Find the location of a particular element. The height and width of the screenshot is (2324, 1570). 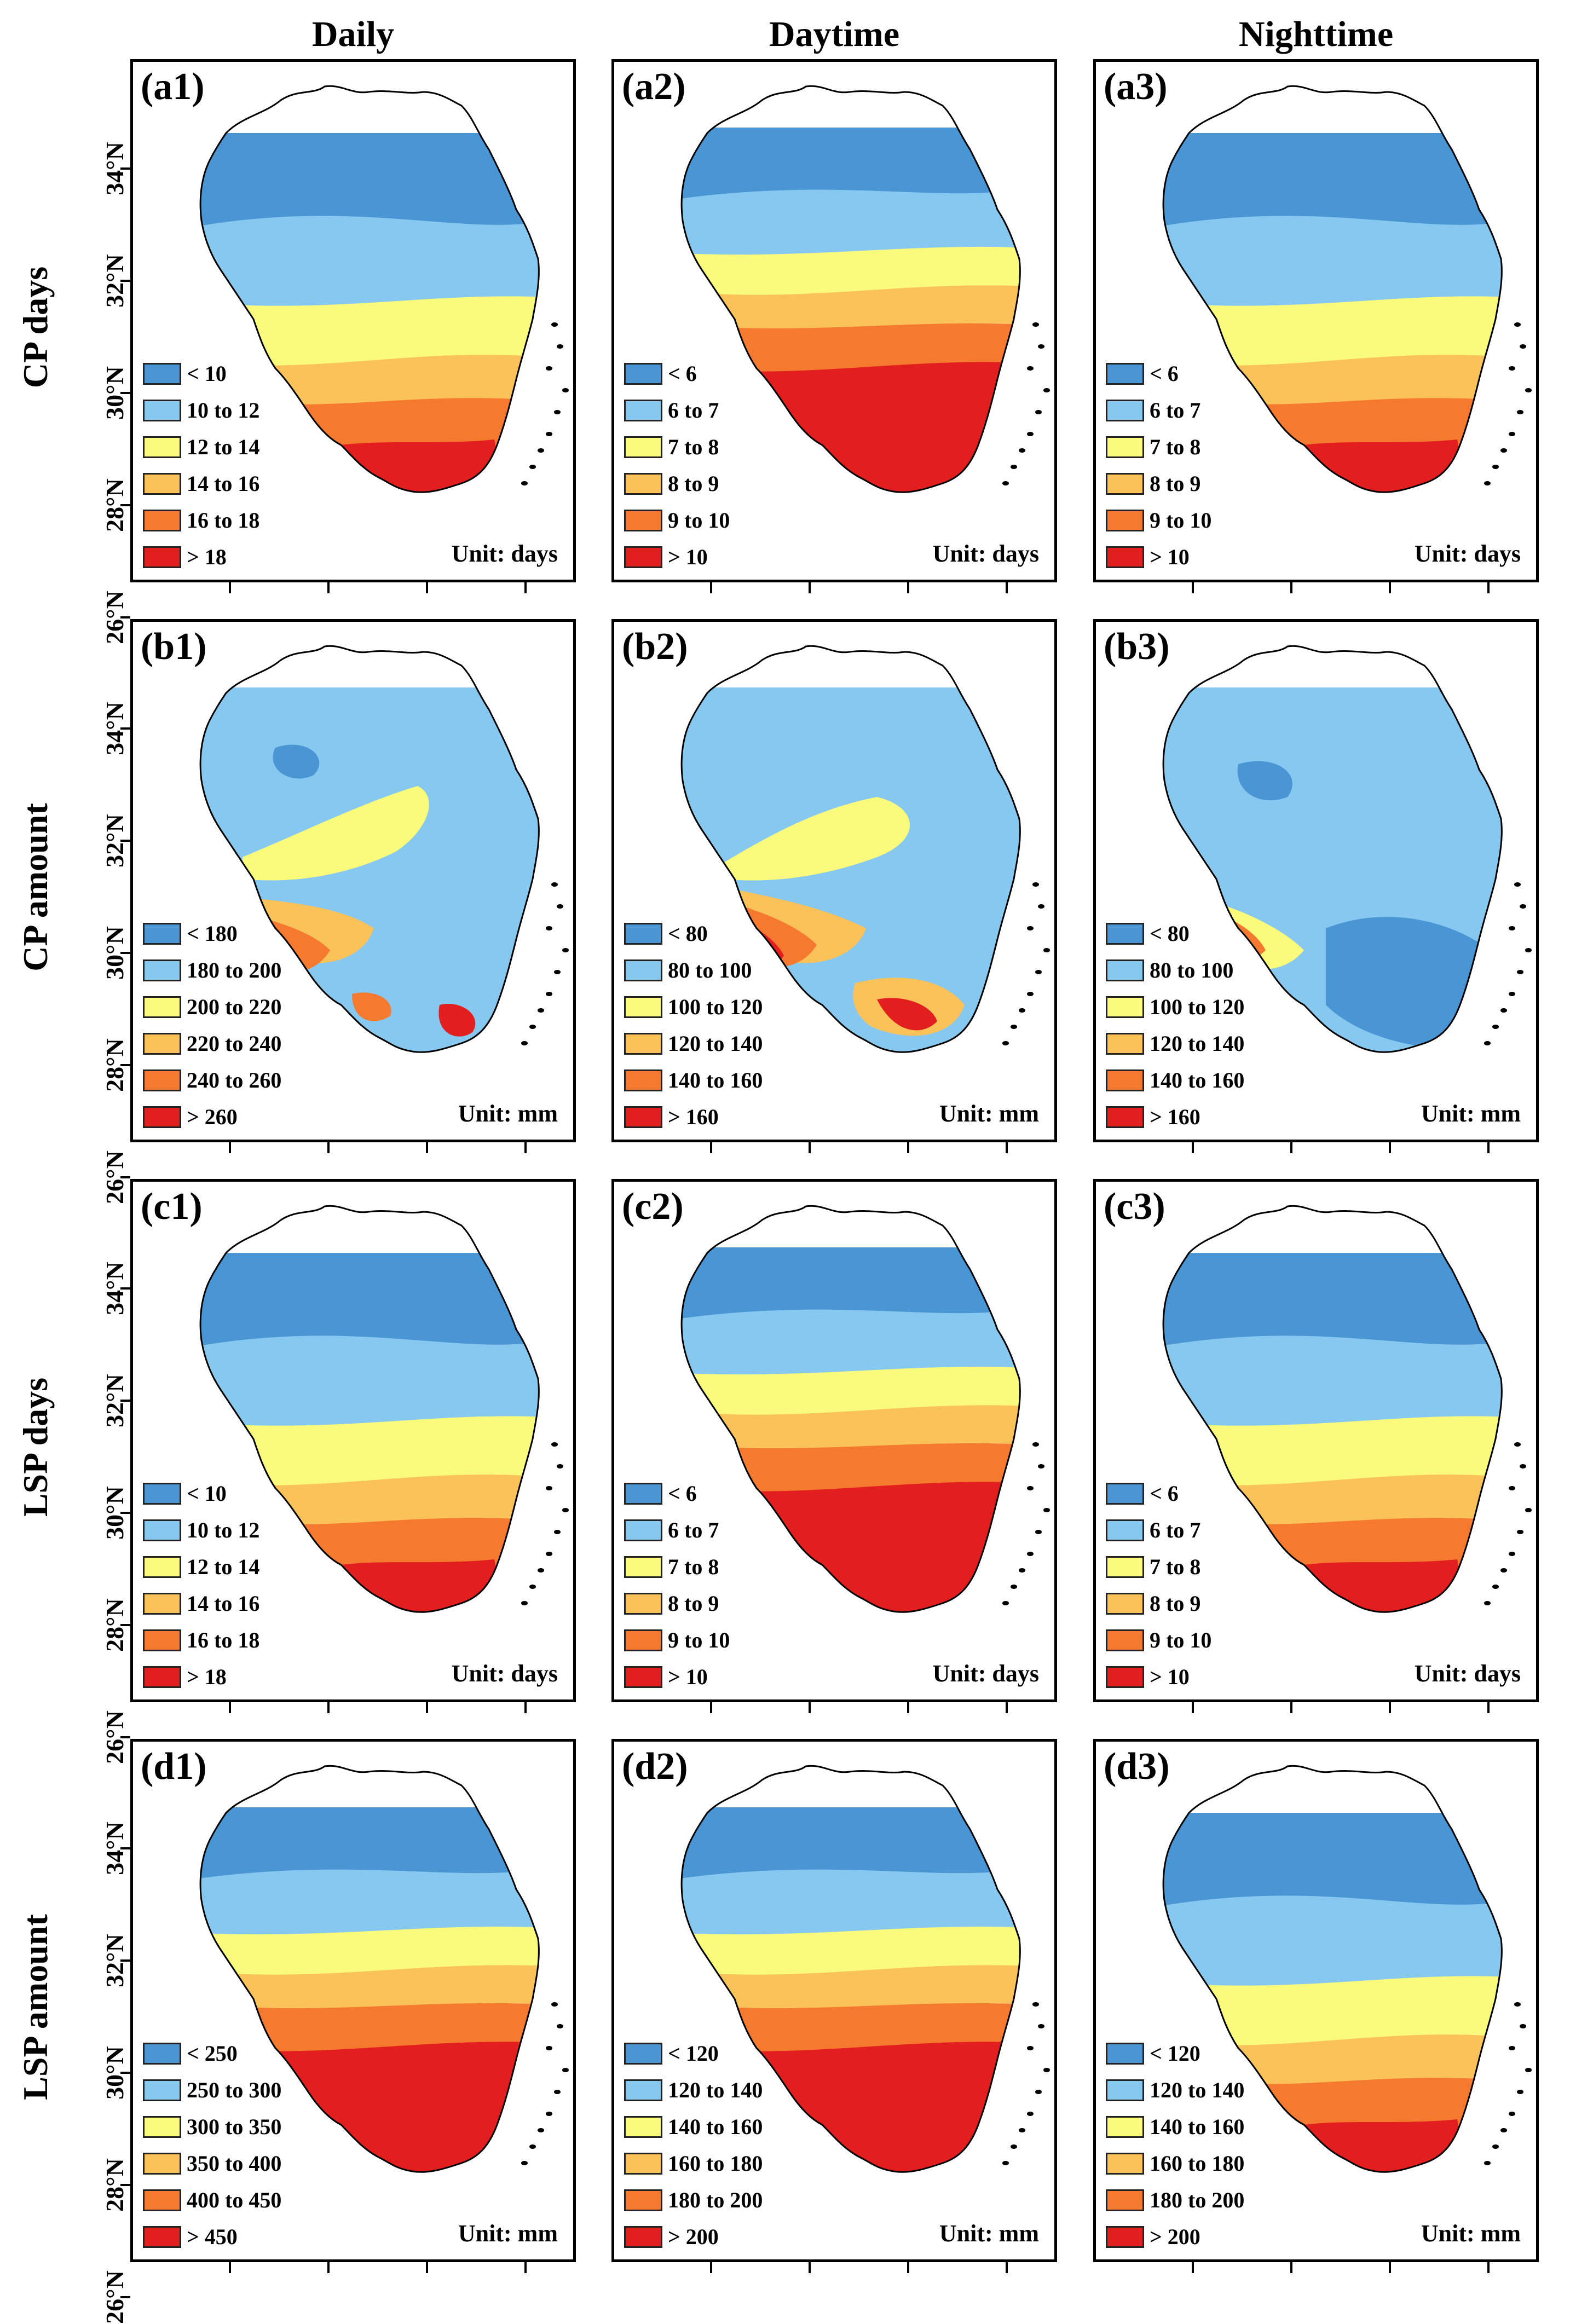

panel-label: (c2) is located at coordinates (653, 1207).